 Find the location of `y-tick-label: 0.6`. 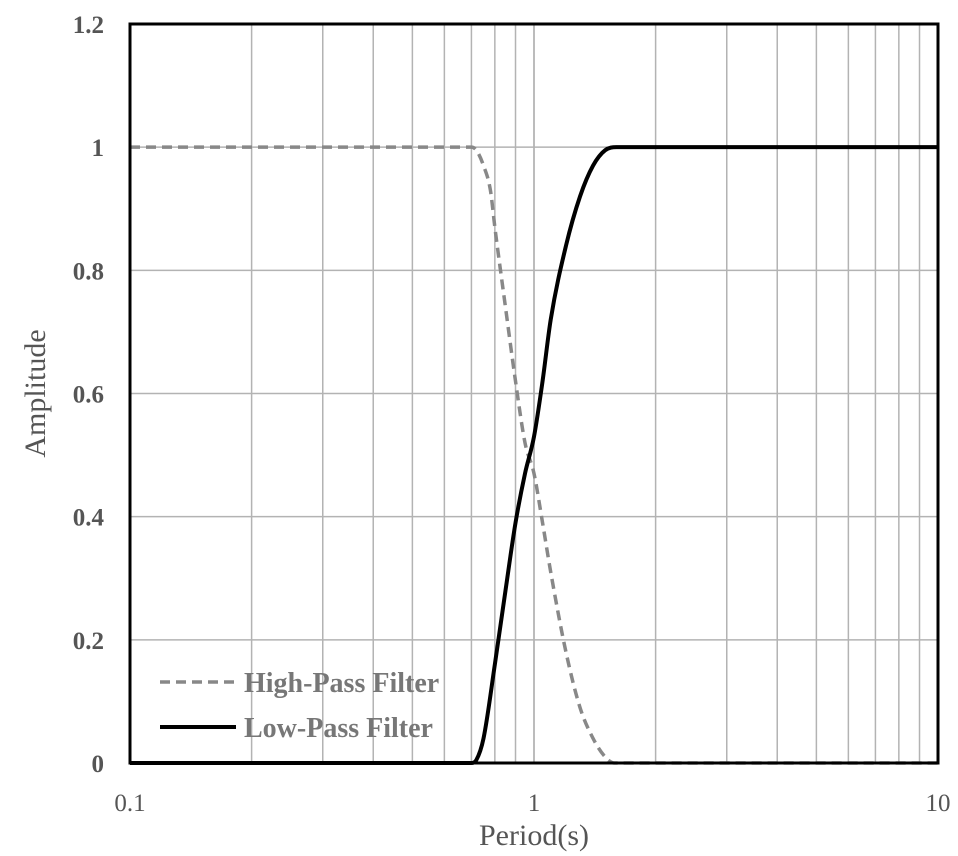

y-tick-label: 0.6 is located at coordinates (88, 395).